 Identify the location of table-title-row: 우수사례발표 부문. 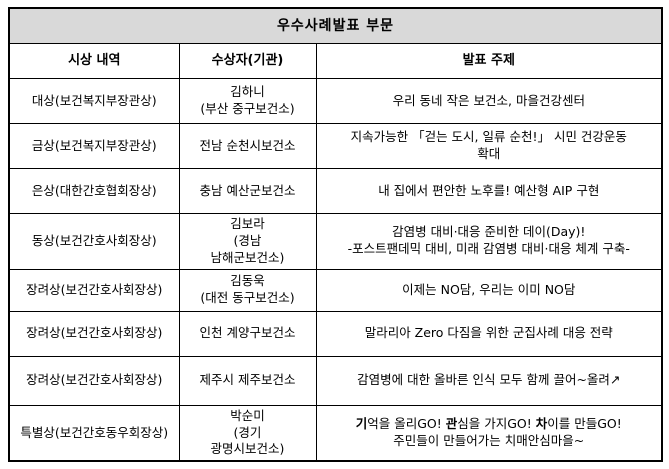
(335, 25).